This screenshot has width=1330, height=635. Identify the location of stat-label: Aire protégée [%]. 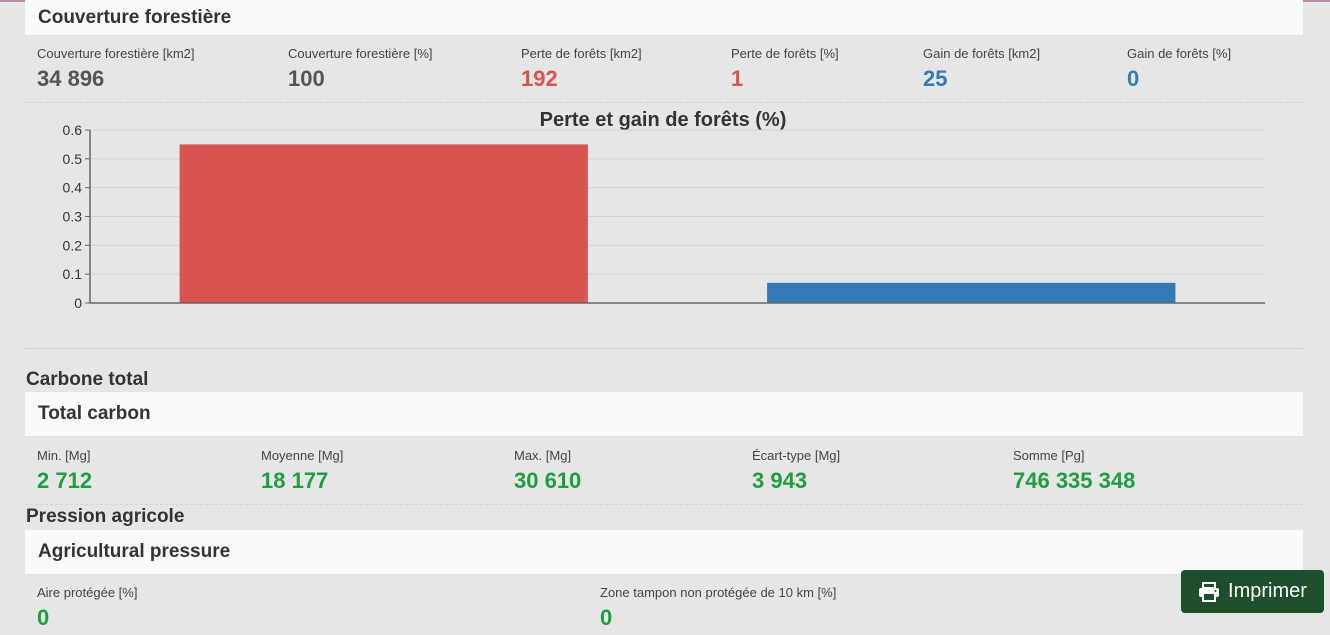
(87, 592).